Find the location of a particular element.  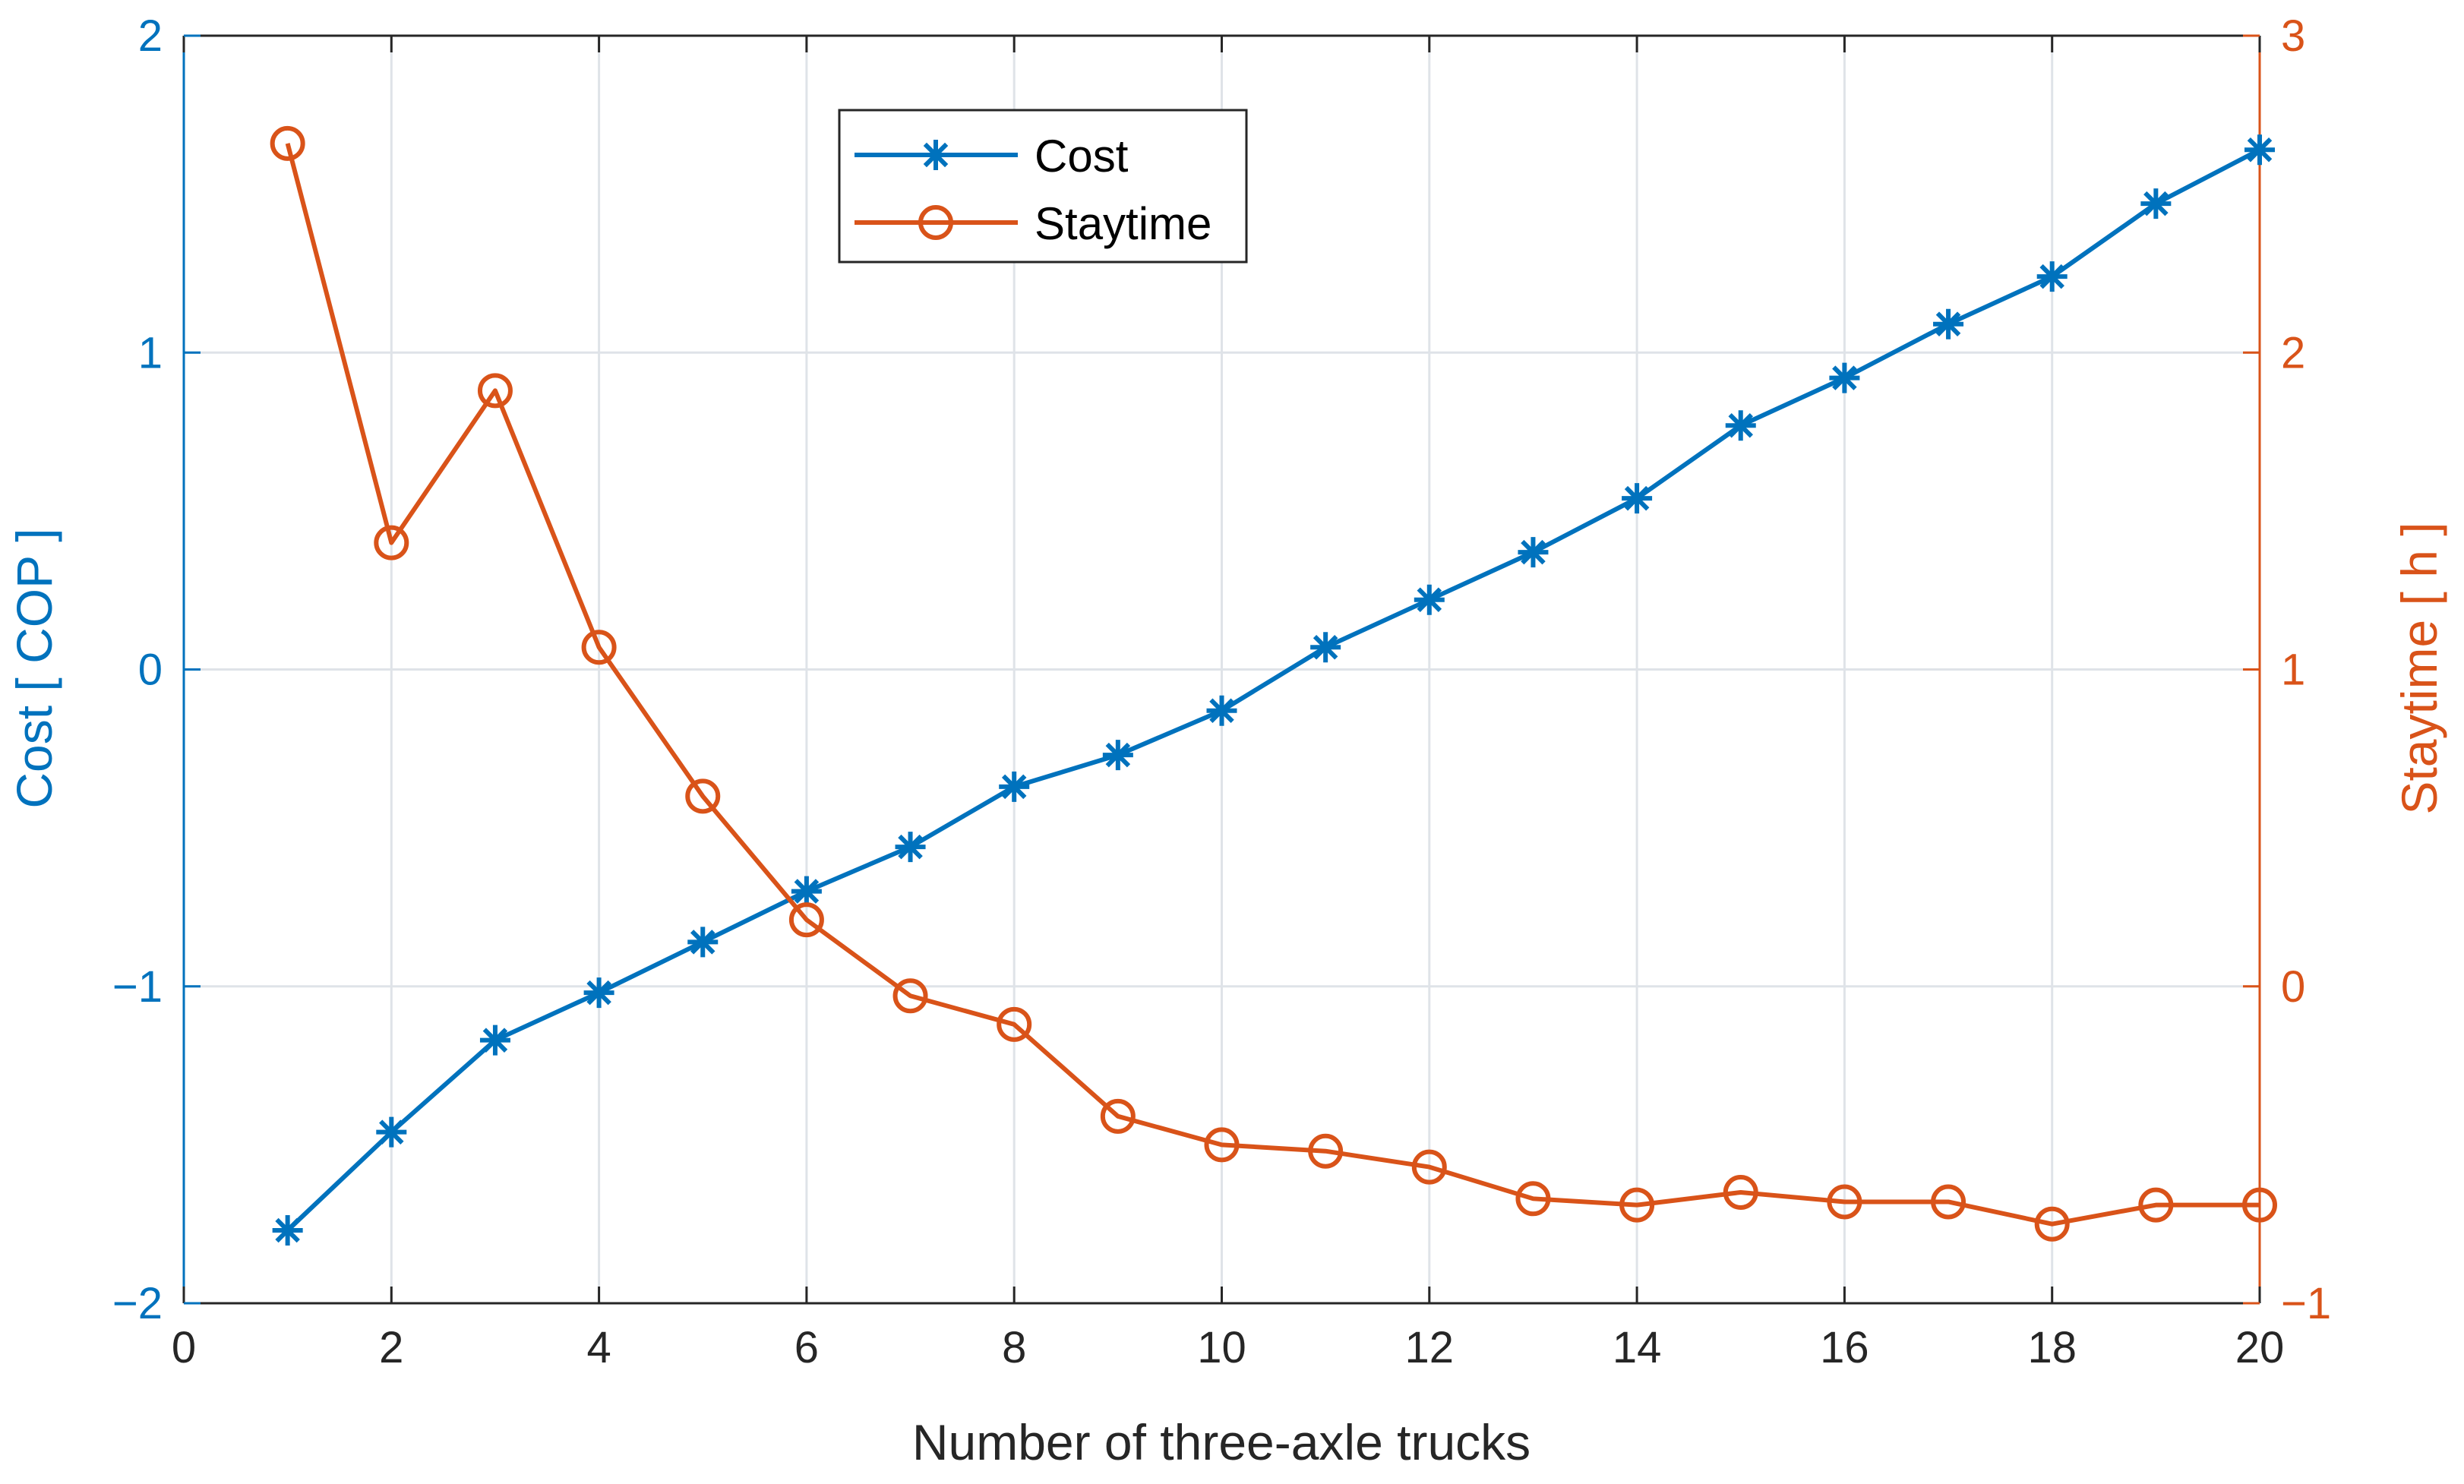

y-right-tick-label: 2 is located at coordinates (2293, 352).